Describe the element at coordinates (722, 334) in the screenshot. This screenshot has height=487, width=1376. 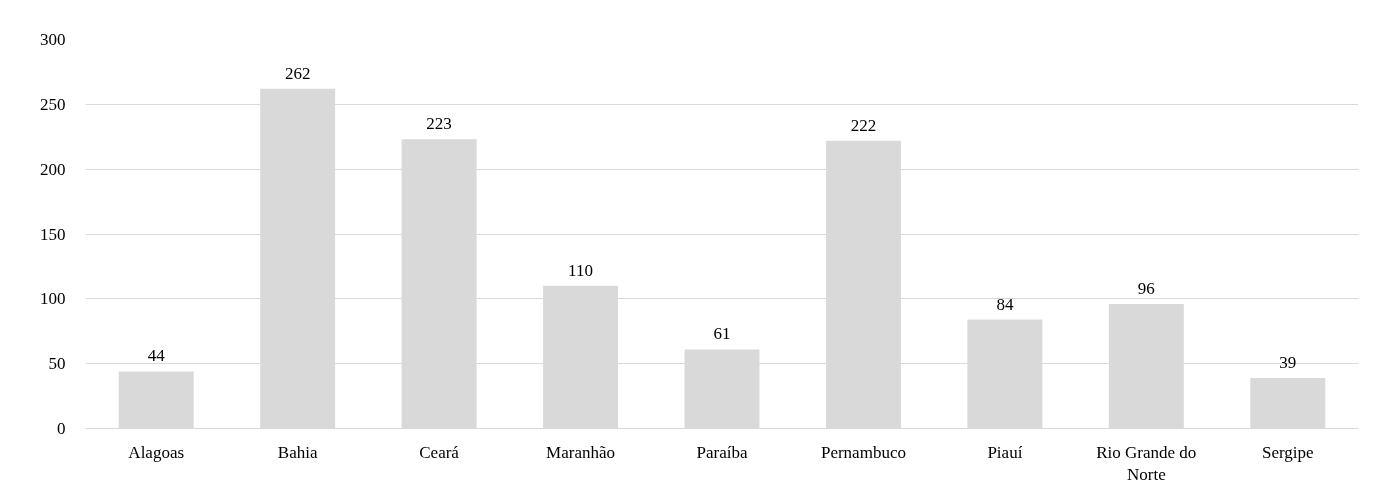
I see `data-label: 61` at that location.